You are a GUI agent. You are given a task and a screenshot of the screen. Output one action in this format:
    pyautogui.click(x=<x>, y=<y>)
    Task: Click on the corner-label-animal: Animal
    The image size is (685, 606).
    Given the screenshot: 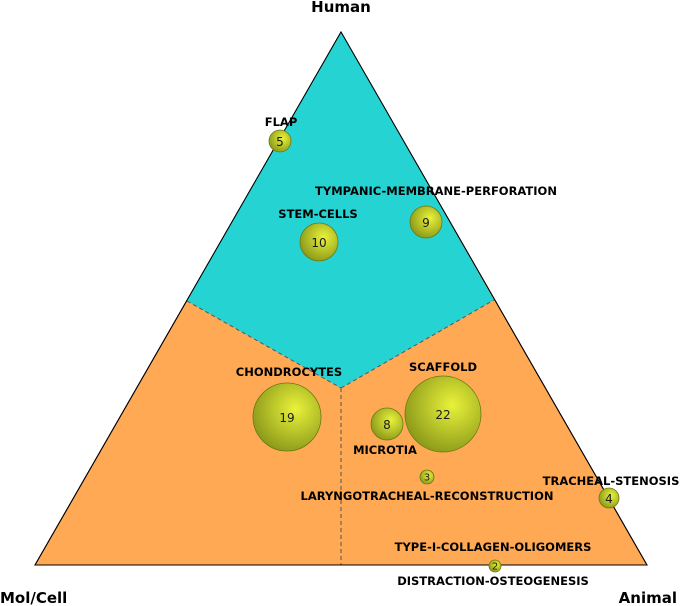 What is the action you would take?
    pyautogui.click(x=648, y=597)
    